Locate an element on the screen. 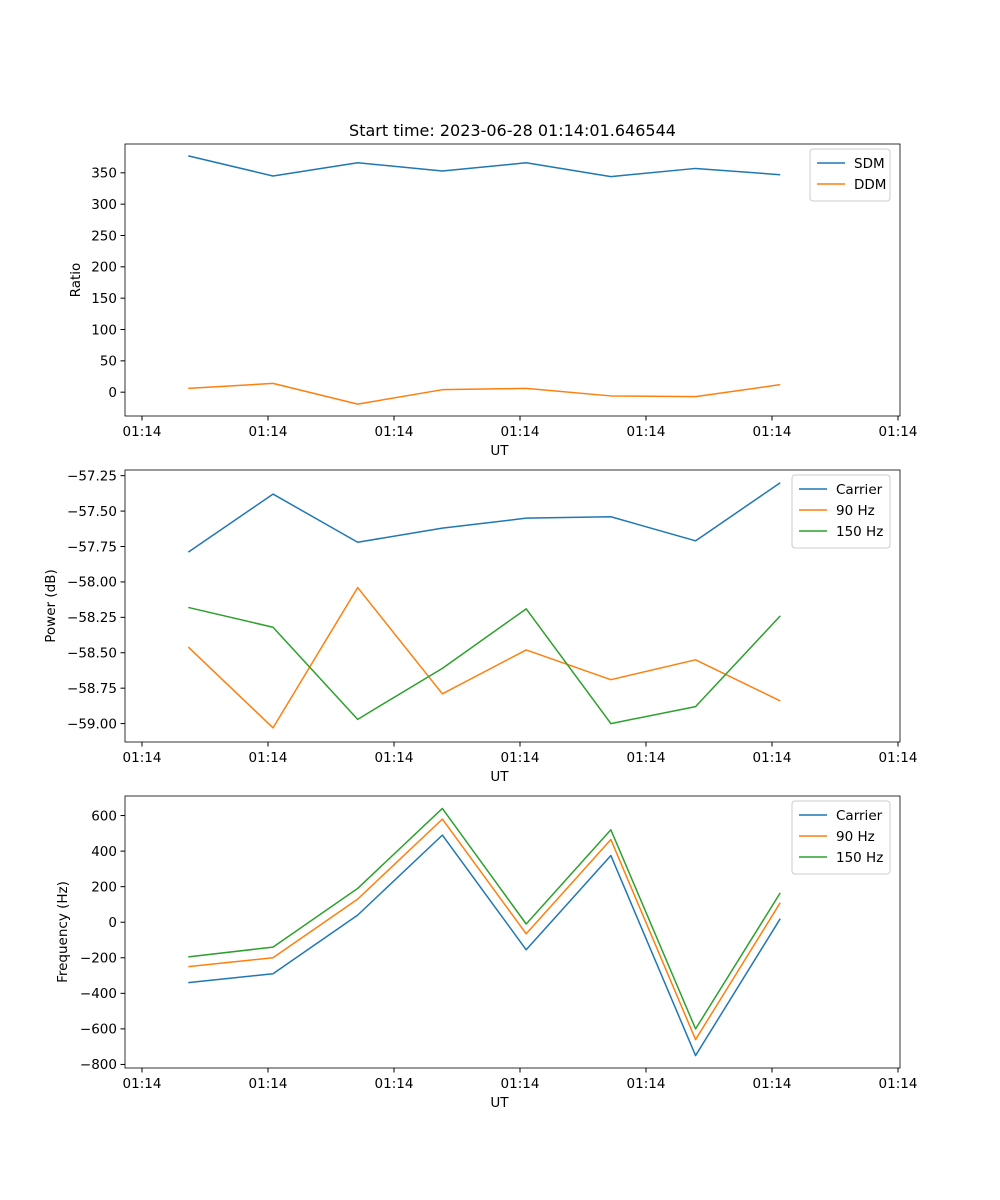 Image resolution: width=1000 pixels, height=1200 pixels. y-axis-label: Power (dB) is located at coordinates (51, 605).